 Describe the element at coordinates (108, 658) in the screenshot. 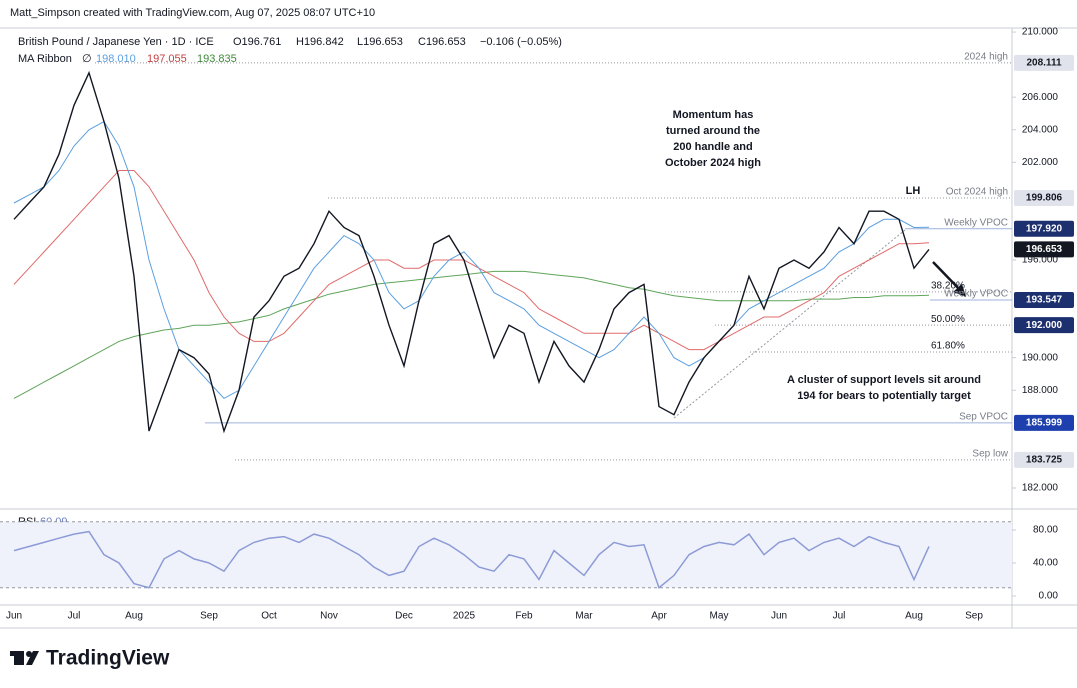

I see `brand: TradingView` at that location.